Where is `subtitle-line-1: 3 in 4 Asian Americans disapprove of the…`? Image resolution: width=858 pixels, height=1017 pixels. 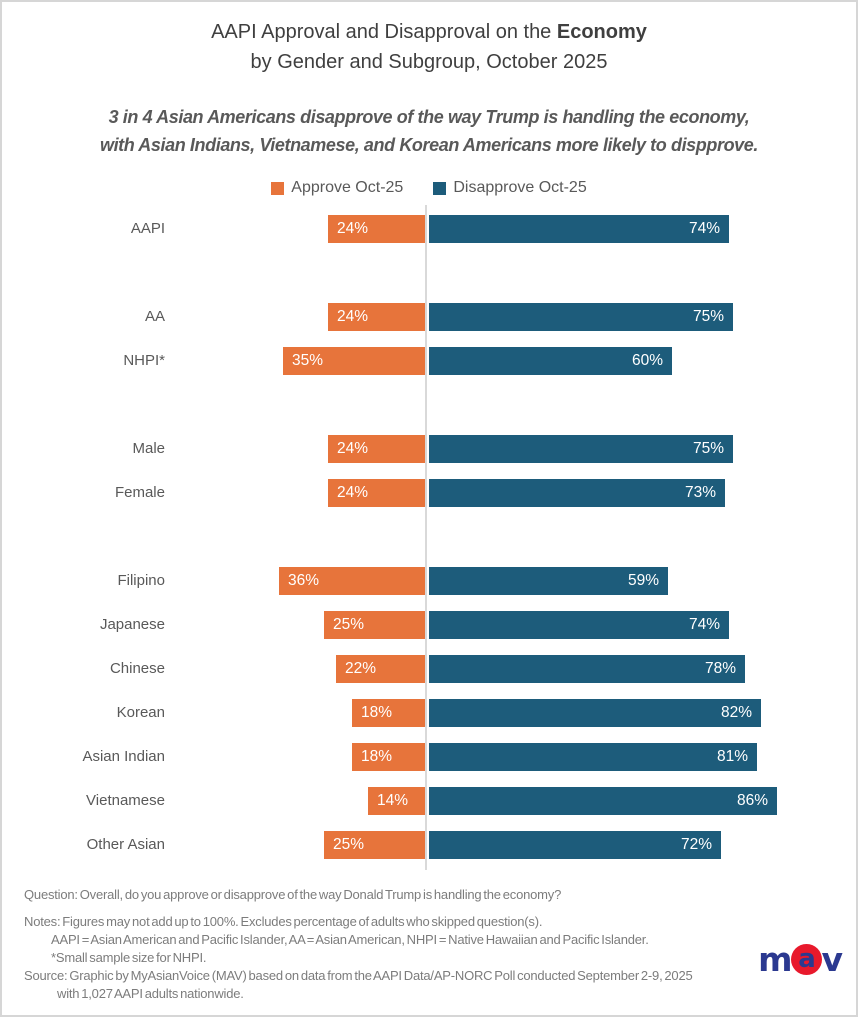
subtitle-line-1: 3 in 4 Asian Americans disapprove of the… is located at coordinates (429, 117).